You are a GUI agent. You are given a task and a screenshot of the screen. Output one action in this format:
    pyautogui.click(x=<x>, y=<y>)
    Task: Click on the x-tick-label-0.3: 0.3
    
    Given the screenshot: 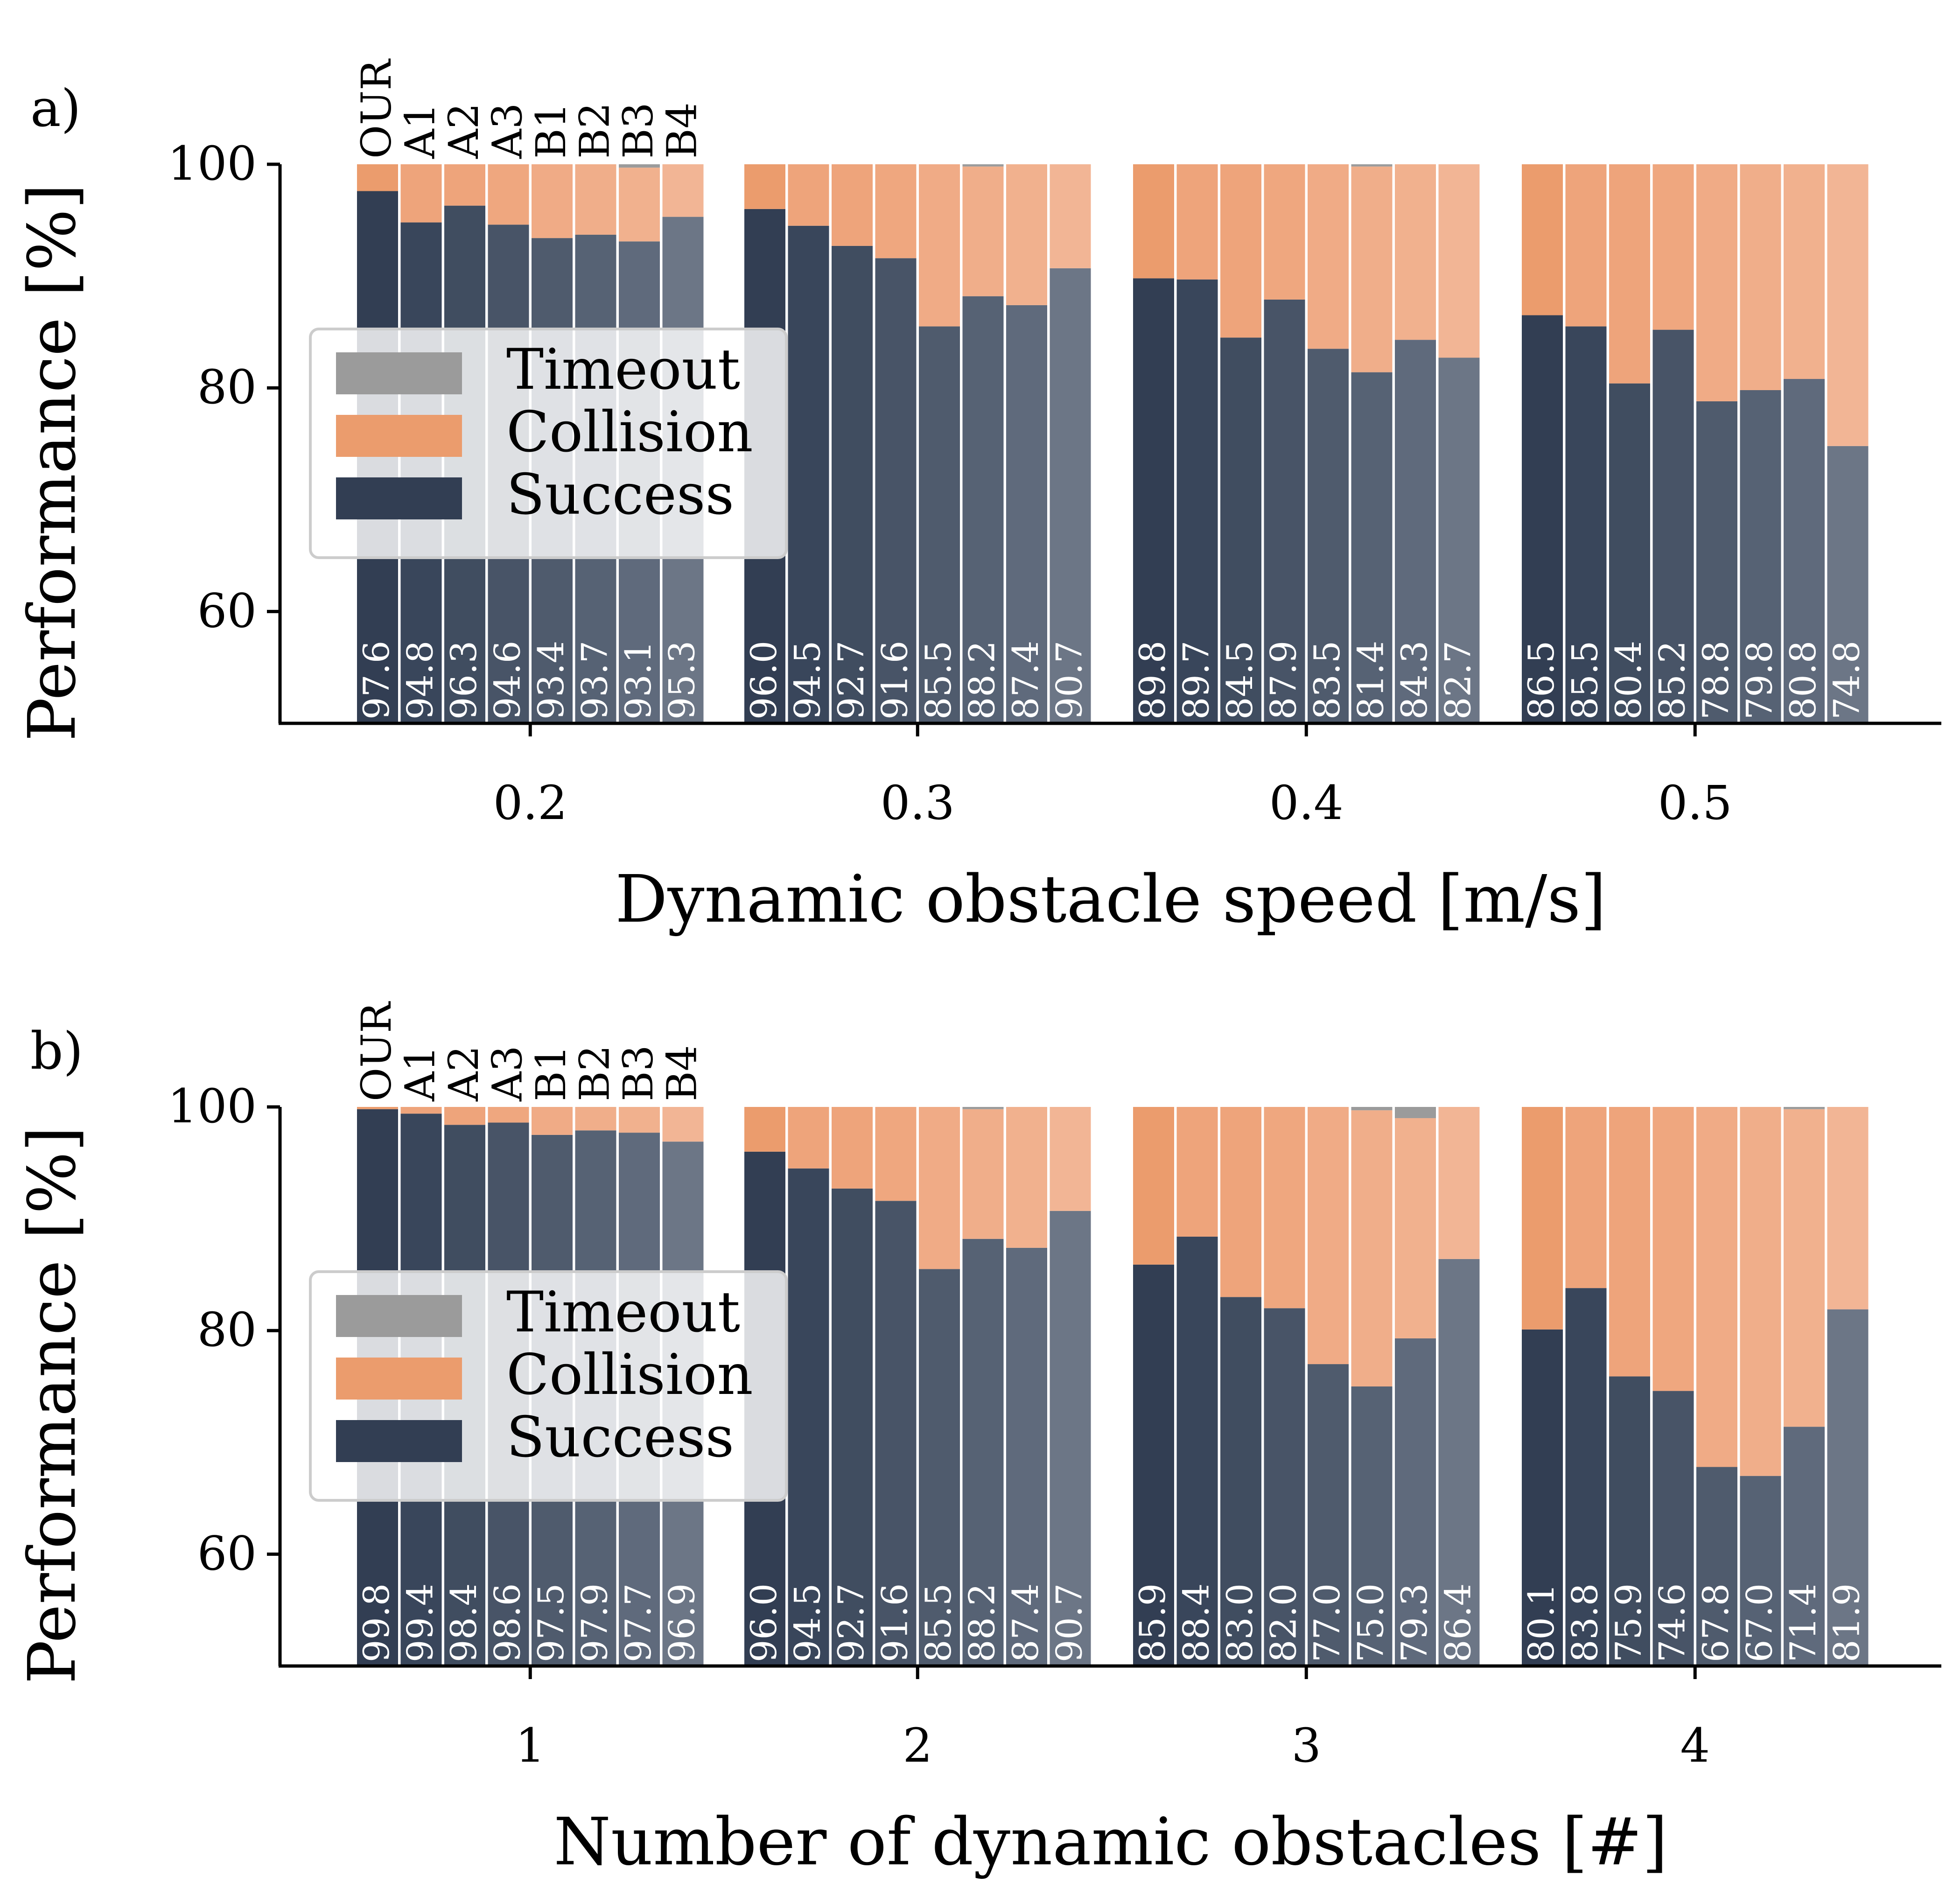 What is the action you would take?
    pyautogui.click(x=918, y=803)
    